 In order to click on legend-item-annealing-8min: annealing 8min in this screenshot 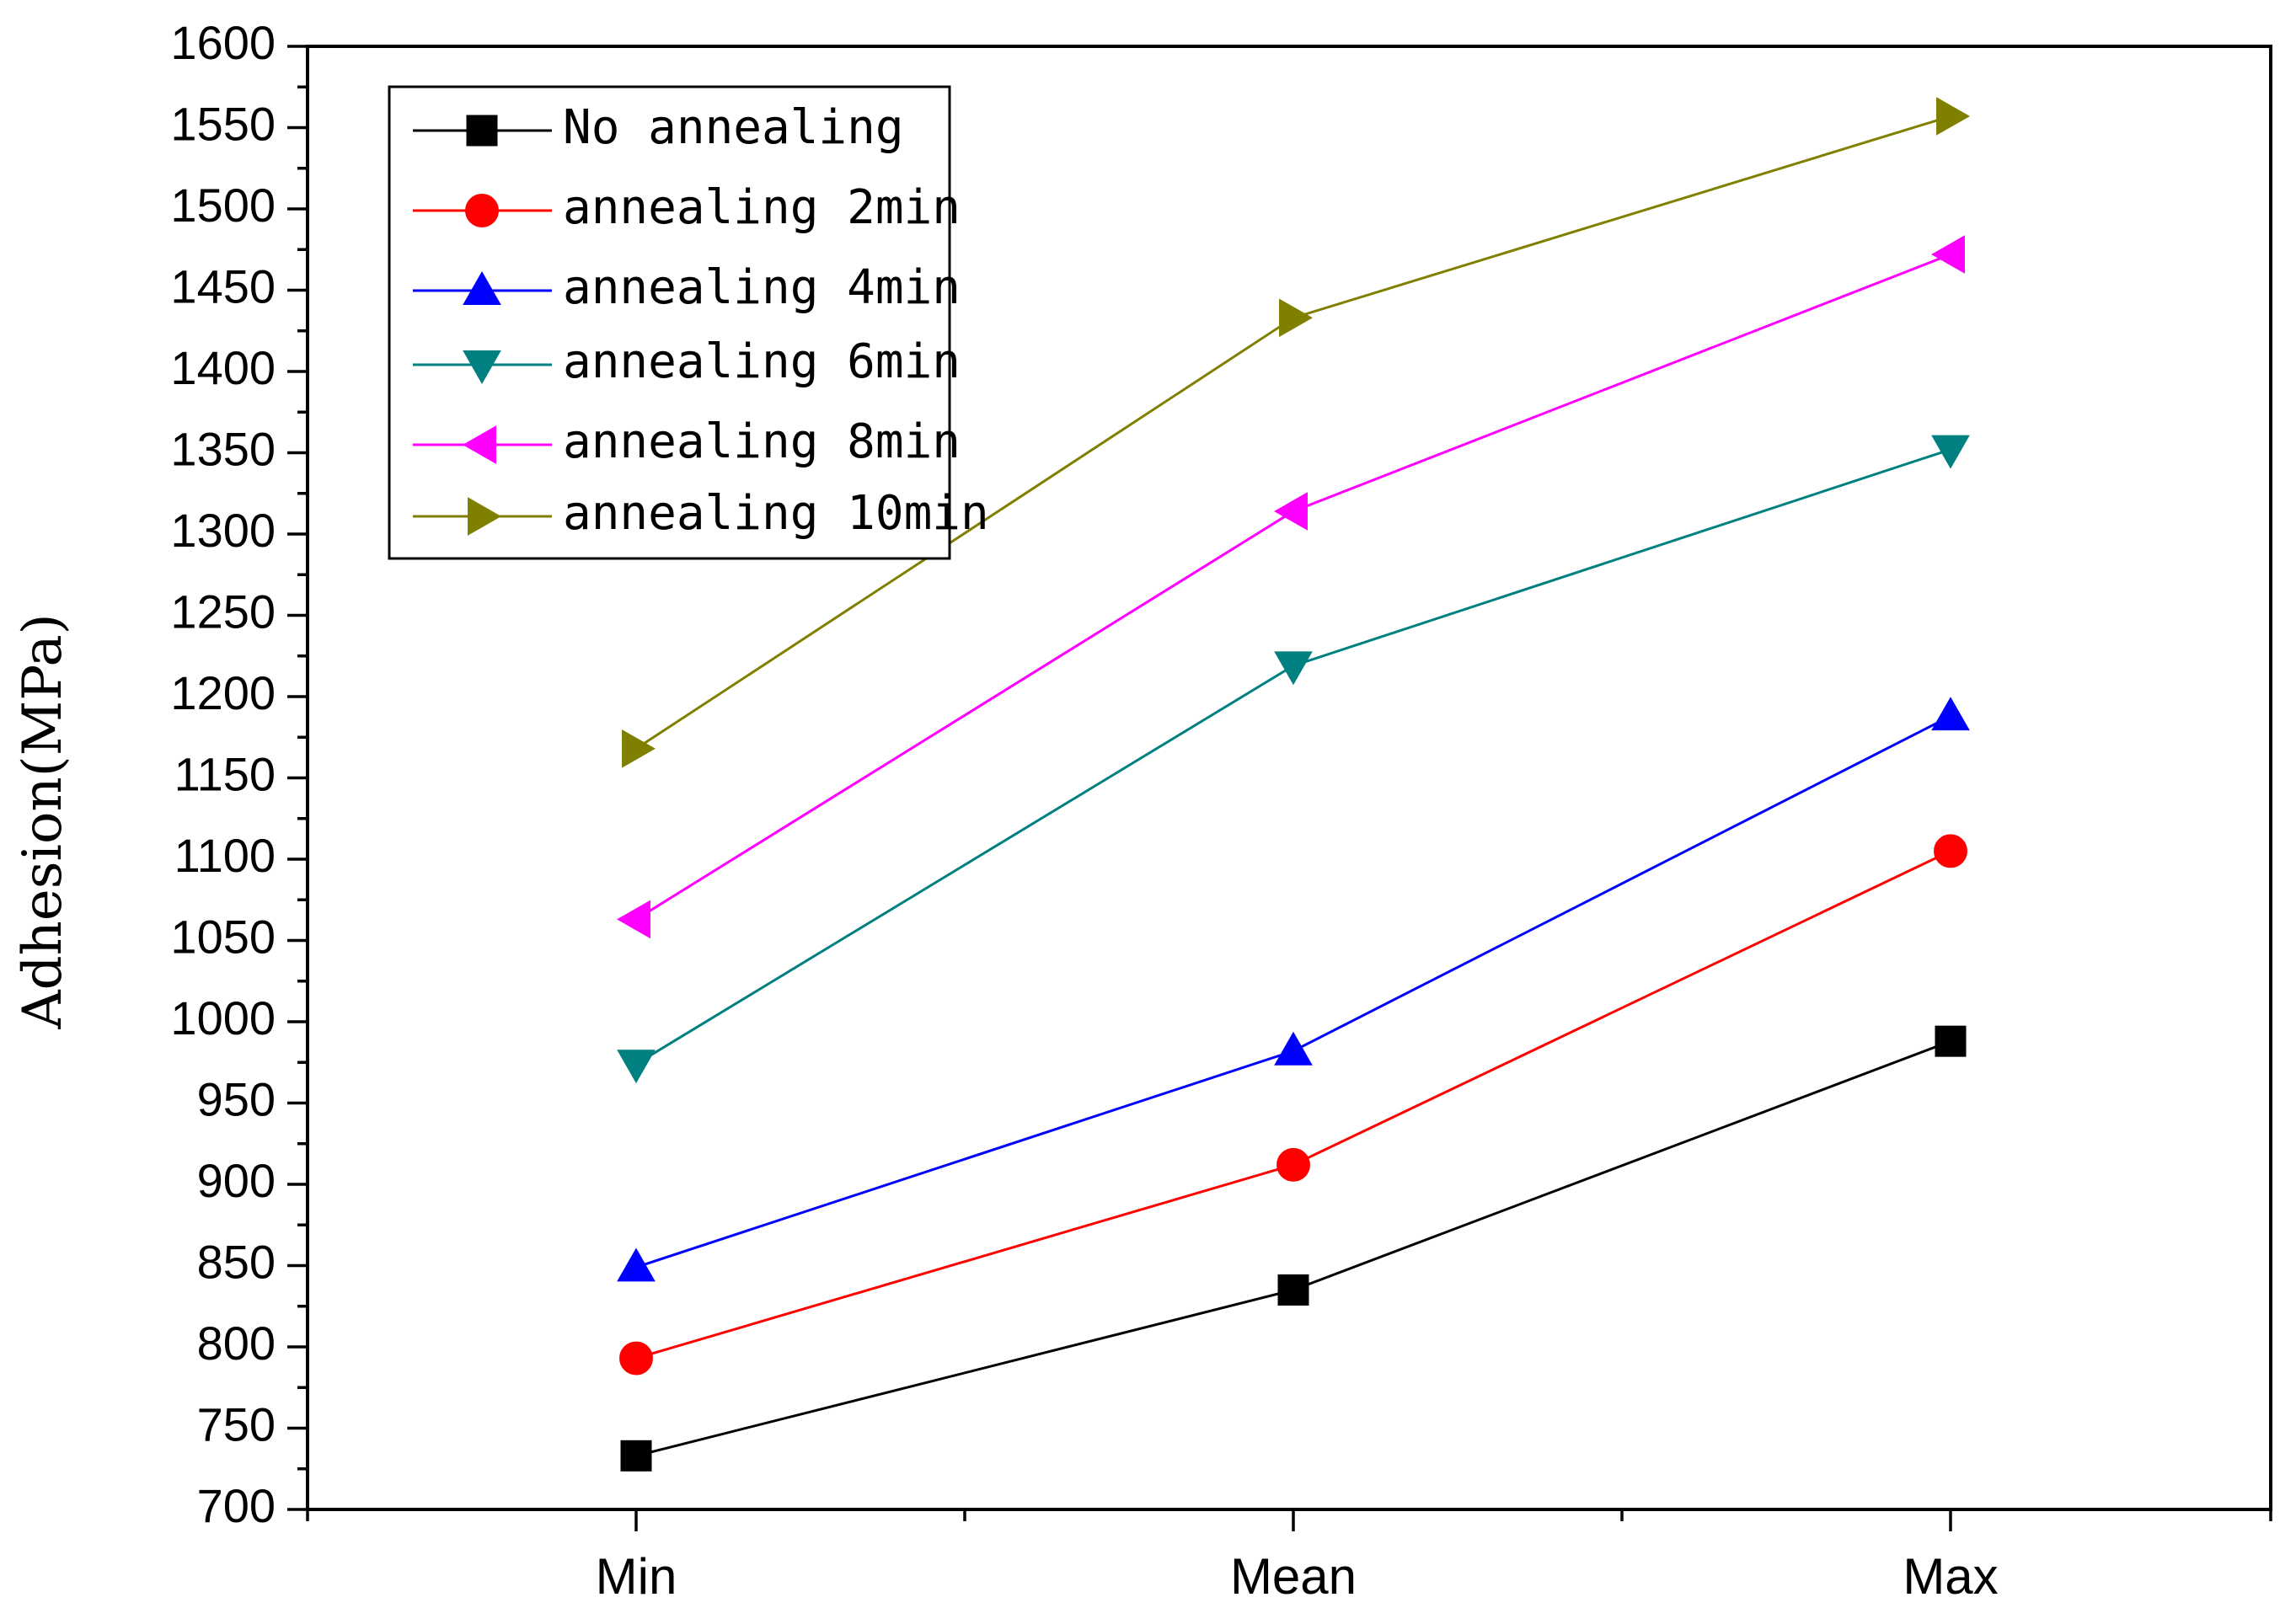, I will do `click(687, 442)`.